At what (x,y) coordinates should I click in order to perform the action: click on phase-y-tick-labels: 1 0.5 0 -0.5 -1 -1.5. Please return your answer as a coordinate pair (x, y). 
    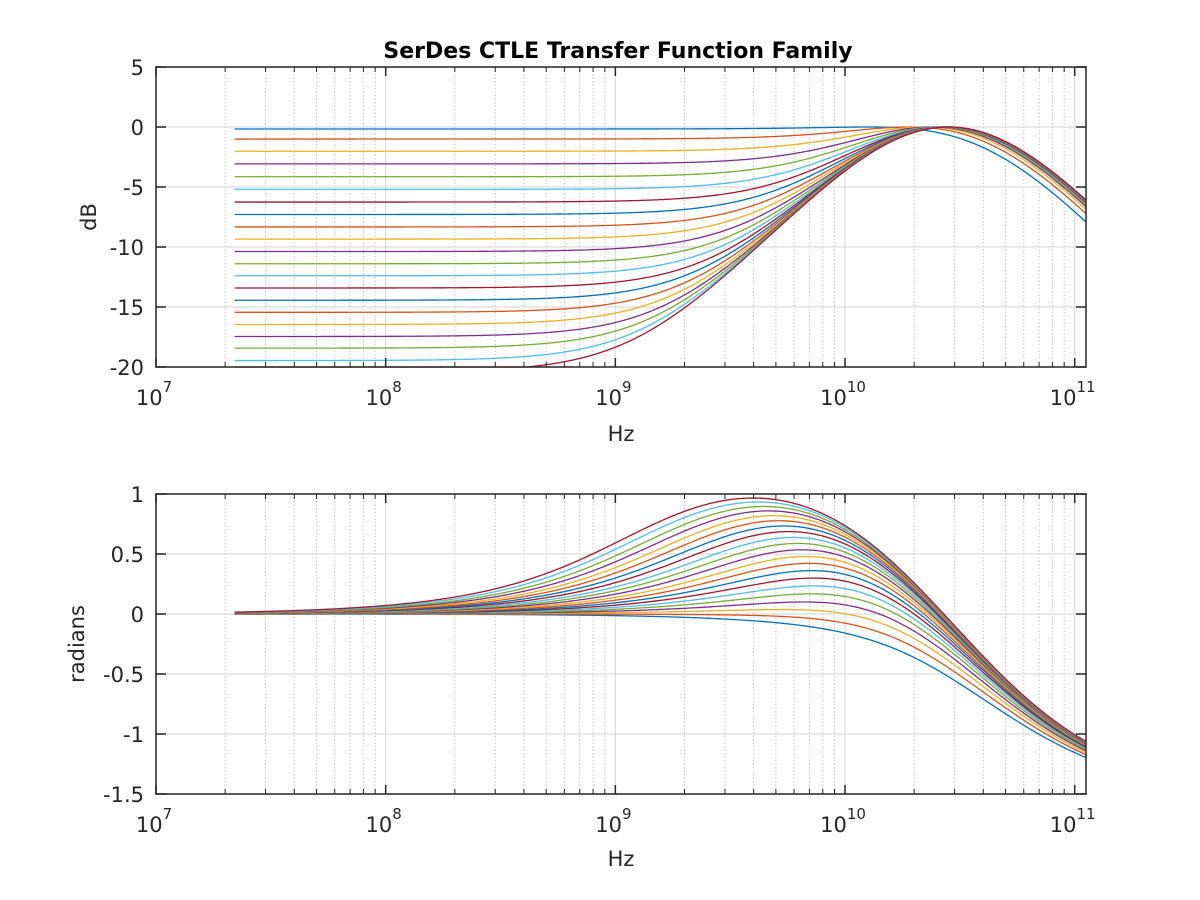
    Looking at the image, I should click on (123, 645).